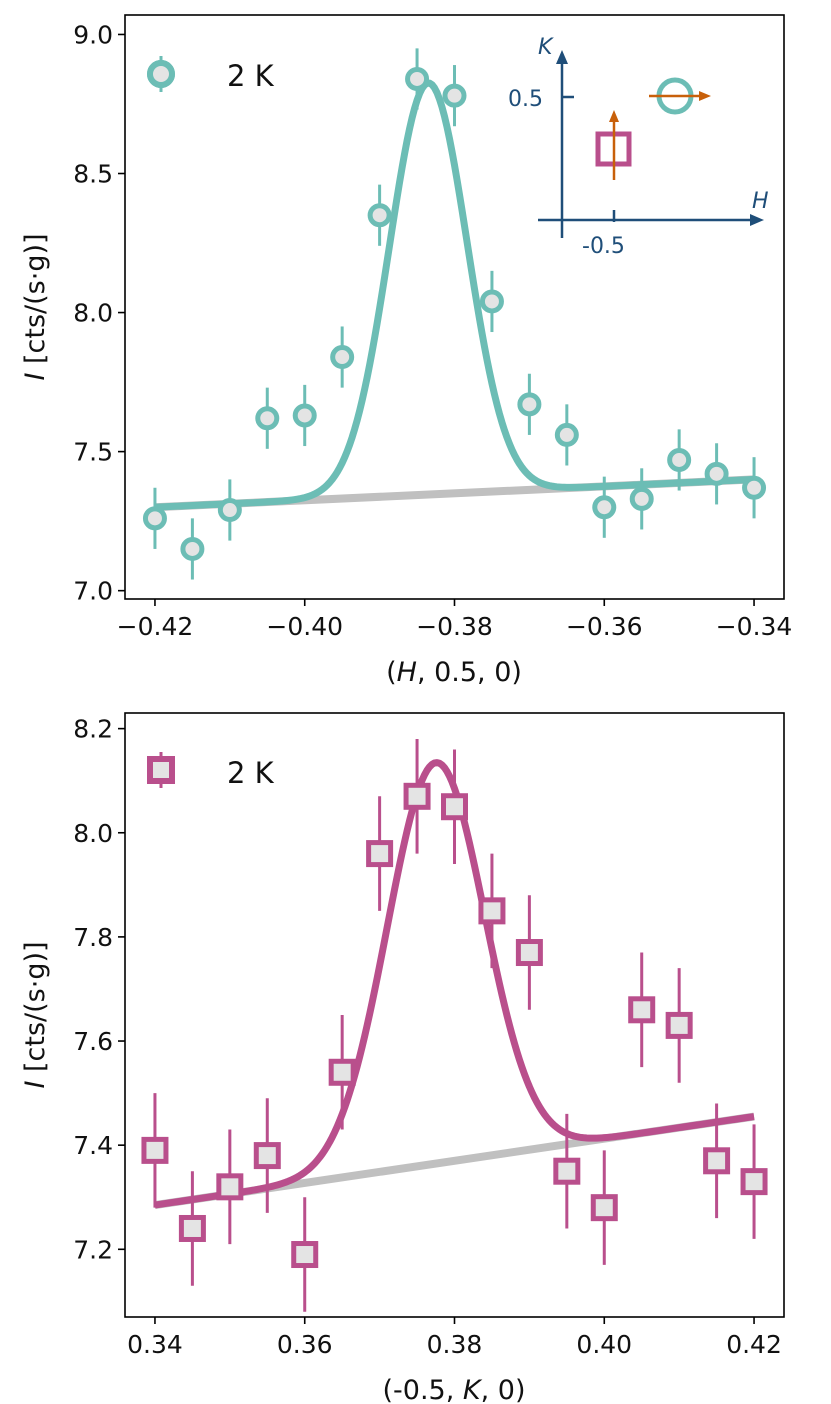 The height and width of the screenshot is (1404, 831). I want to click on top-y-tick-label: 7.0, so click(93, 591).